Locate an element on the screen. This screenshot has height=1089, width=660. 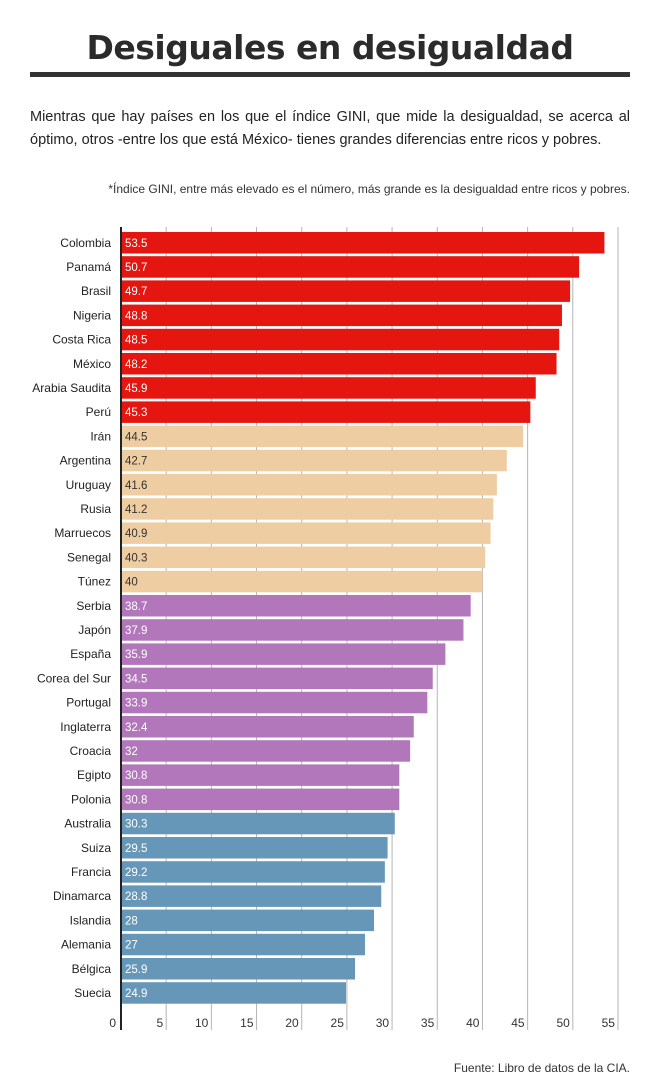
category-label: Marruecos is located at coordinates (82, 533).